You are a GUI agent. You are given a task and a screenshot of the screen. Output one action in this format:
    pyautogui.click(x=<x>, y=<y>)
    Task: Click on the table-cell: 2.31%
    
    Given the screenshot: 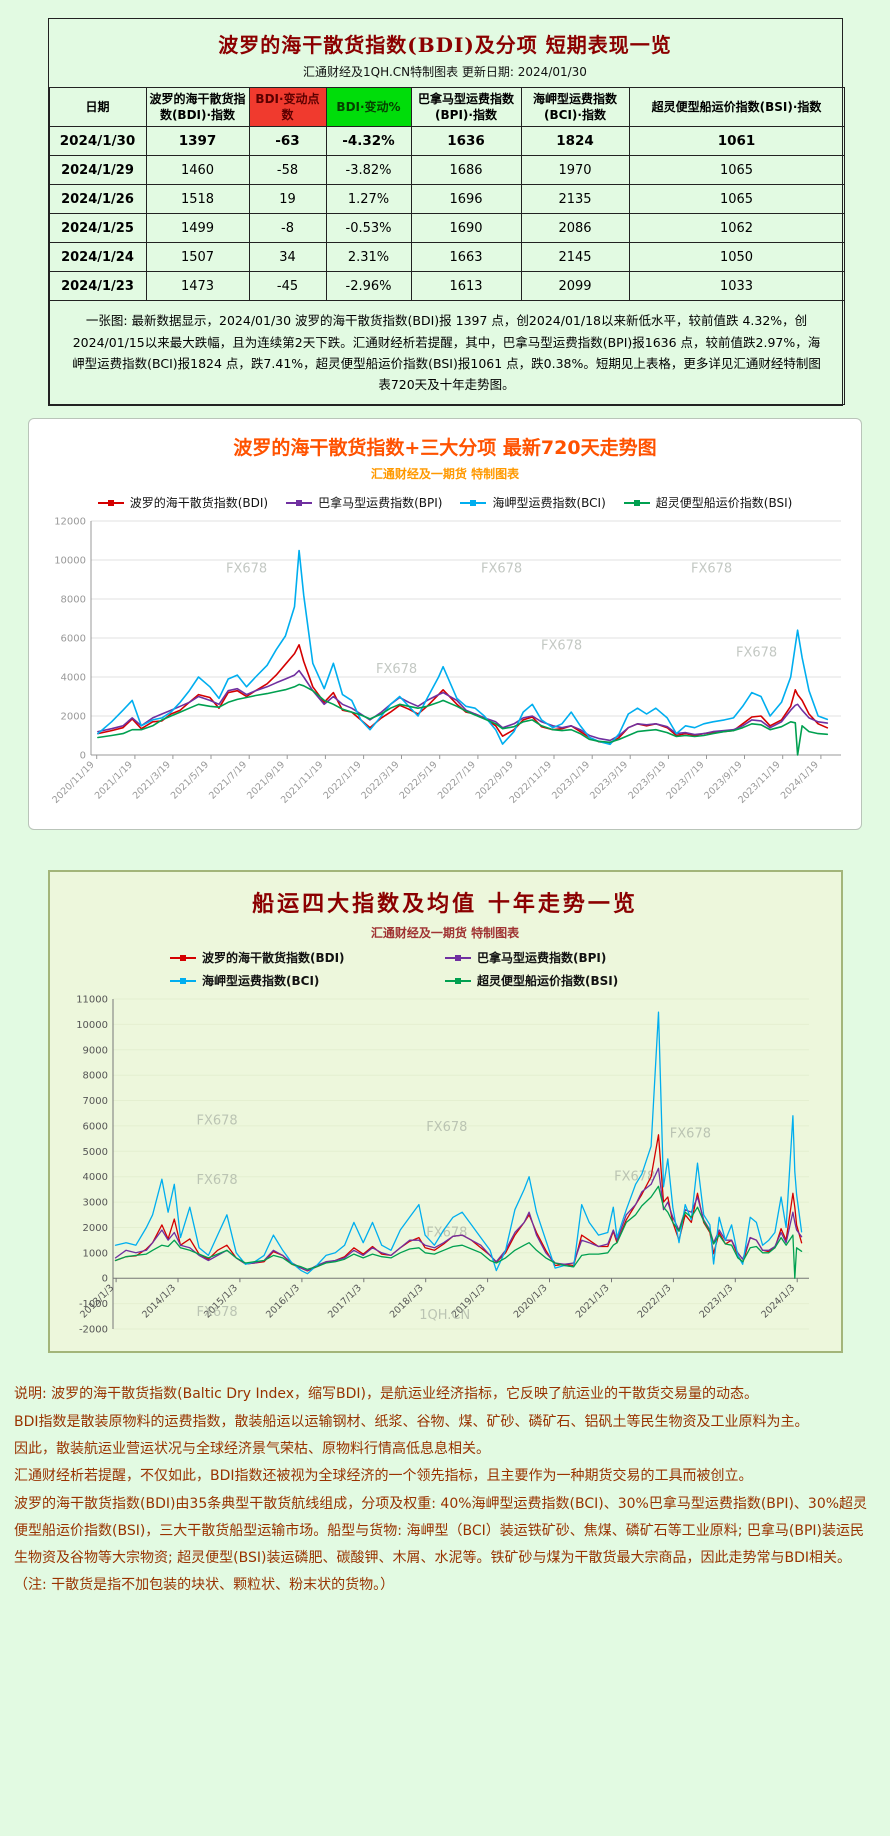 What is the action you would take?
    pyautogui.click(x=368, y=257)
    